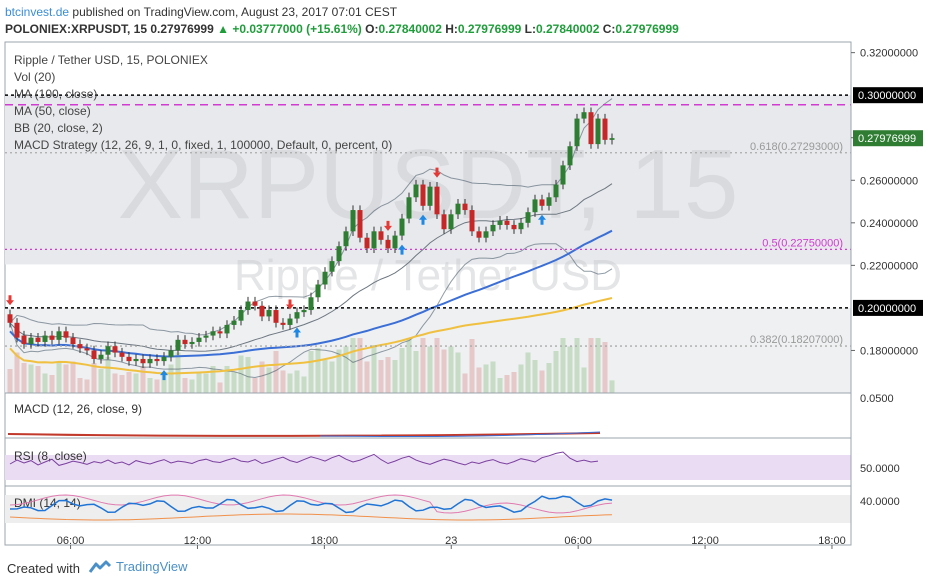 This screenshot has height=585, width=928. Describe the element at coordinates (152, 566) in the screenshot. I see `tradingview-label: TradingView` at that location.